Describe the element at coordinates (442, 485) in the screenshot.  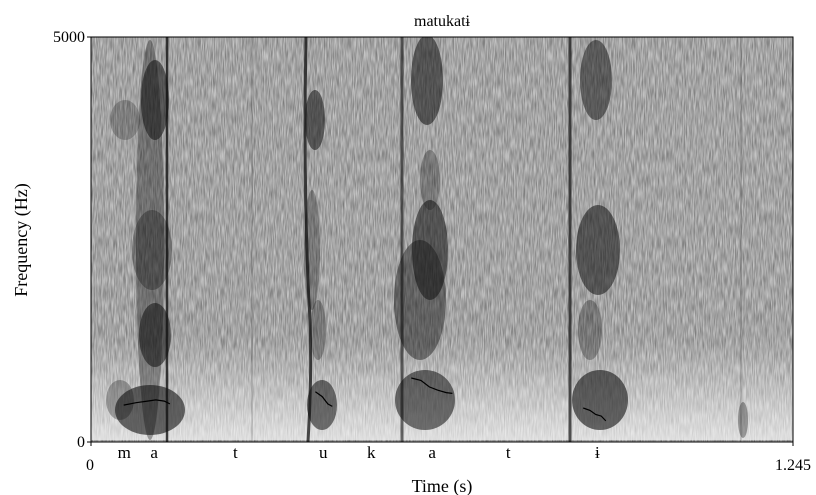
I see `x-axis-label: Time (s)` at that location.